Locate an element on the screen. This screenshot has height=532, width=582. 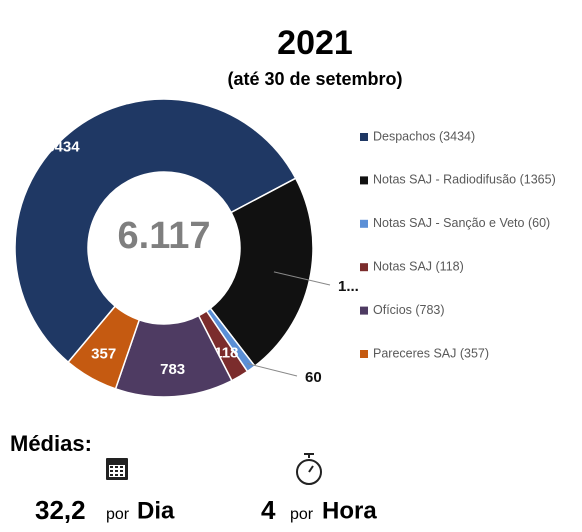
average-unit: Hora is located at coordinates (349, 510).